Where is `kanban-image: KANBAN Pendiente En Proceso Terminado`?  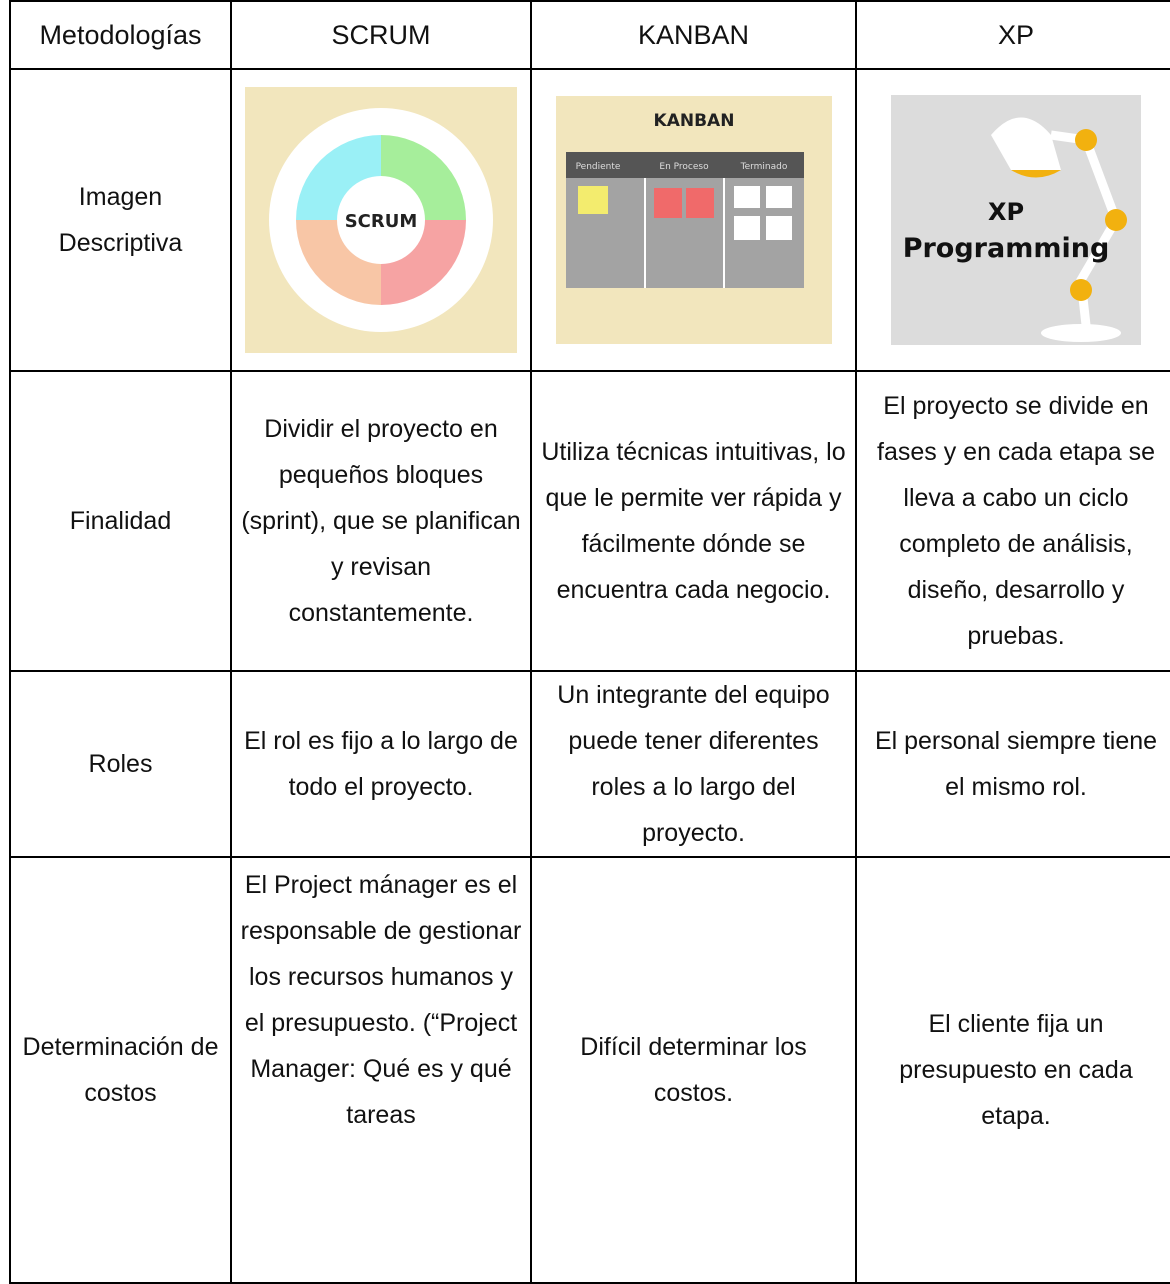
kanban-image: KANBAN Pendiente En Proceso Terminado is located at coordinates (693, 220).